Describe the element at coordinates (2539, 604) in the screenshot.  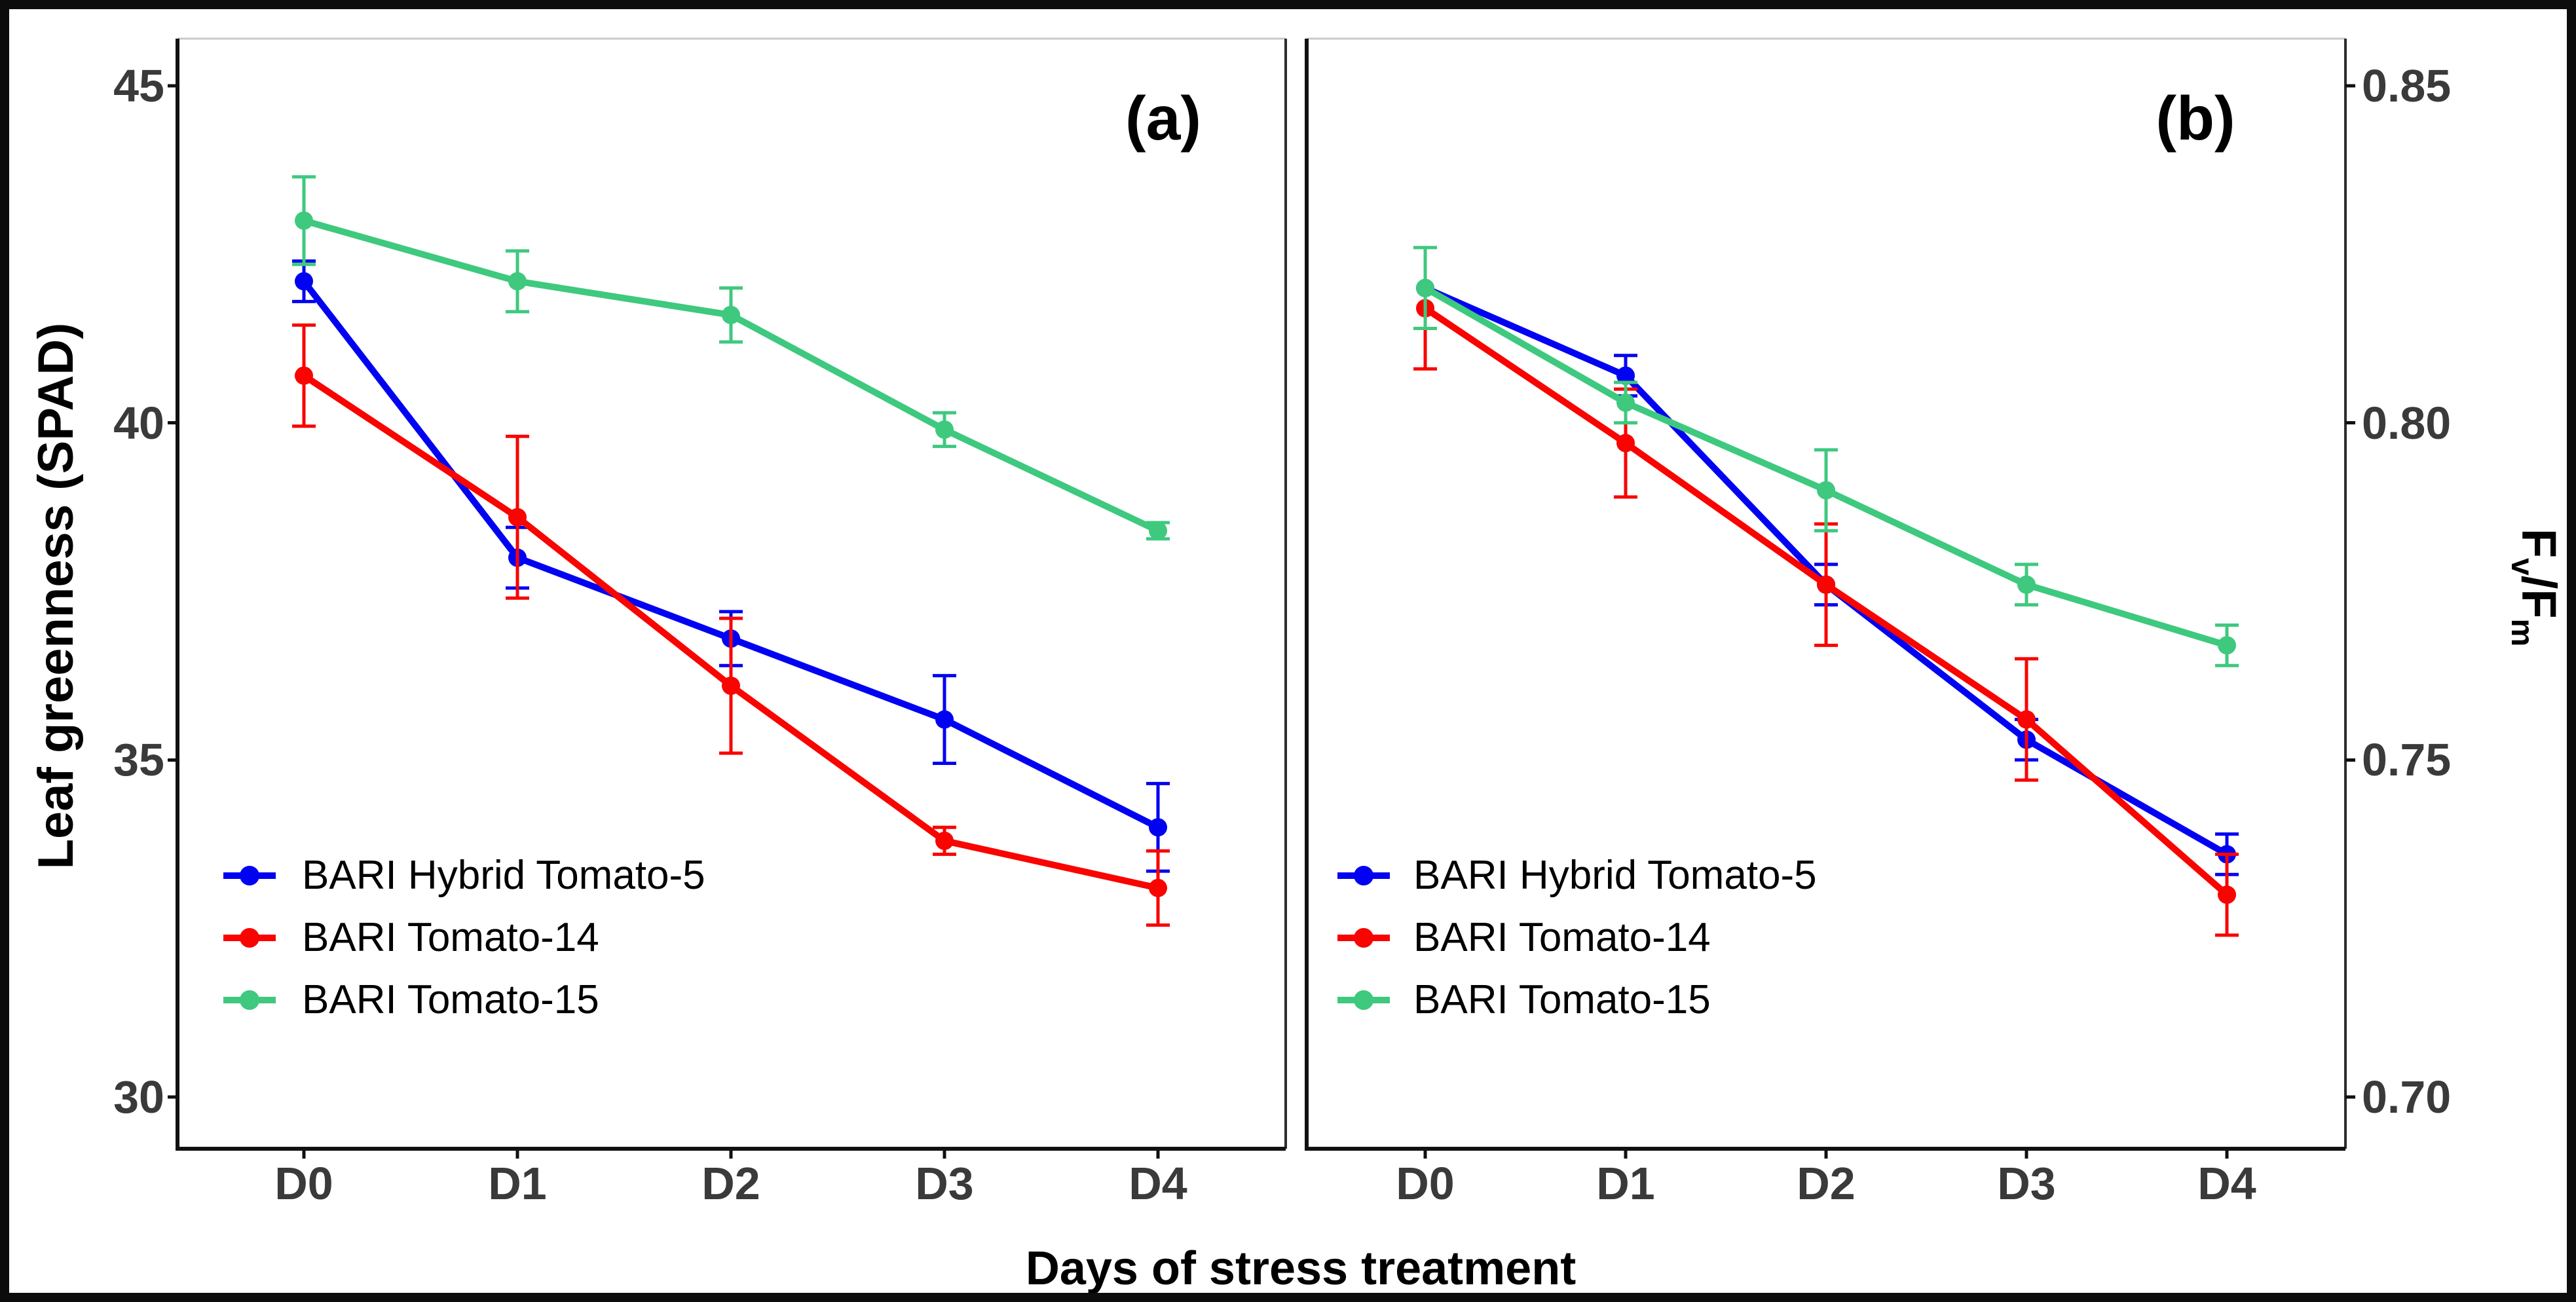
I see `fm-f: F` at that location.